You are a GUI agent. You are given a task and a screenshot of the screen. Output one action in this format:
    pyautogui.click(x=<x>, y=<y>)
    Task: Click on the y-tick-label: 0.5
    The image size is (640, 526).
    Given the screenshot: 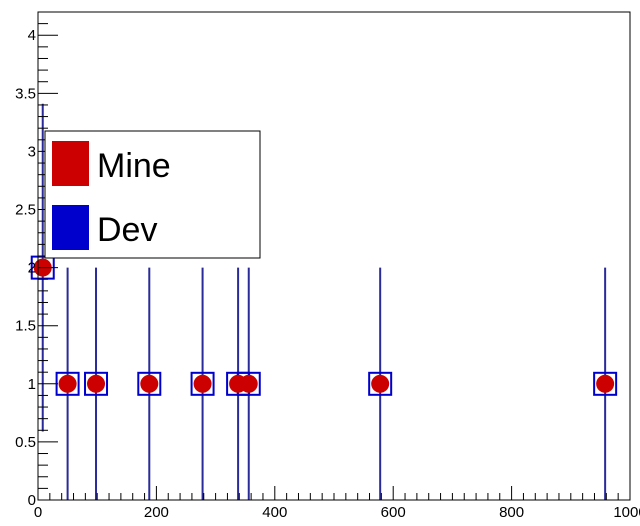 What is the action you would take?
    pyautogui.click(x=25, y=442)
    